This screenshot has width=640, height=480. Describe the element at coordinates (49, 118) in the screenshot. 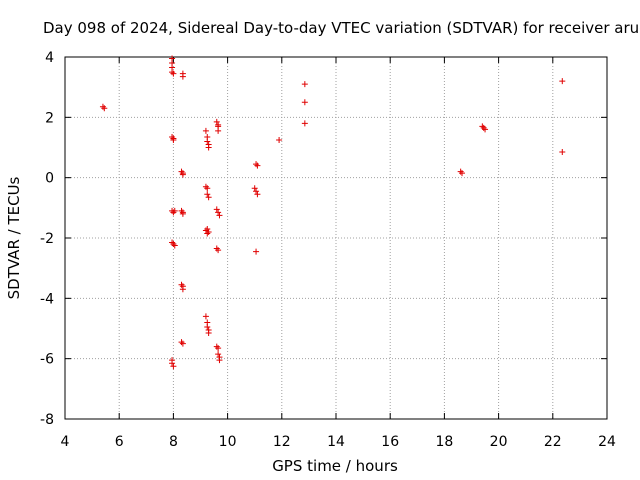

I see `y-tick-label: 2` at that location.